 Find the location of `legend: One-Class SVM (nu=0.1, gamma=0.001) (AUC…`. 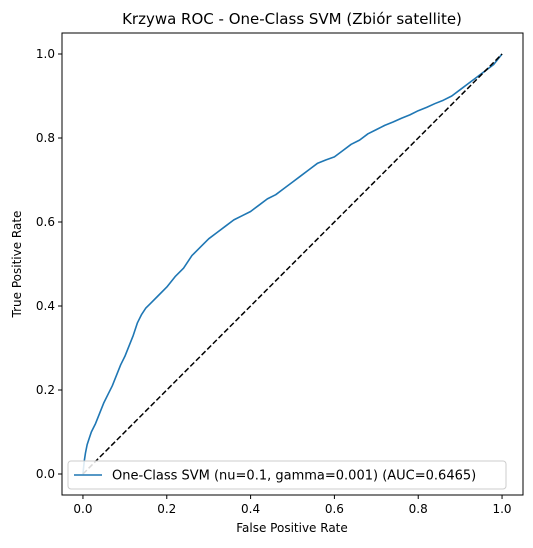

legend: One-Class SVM (nu=0.1, gamma=0.001) (AUC… is located at coordinates (287, 475).